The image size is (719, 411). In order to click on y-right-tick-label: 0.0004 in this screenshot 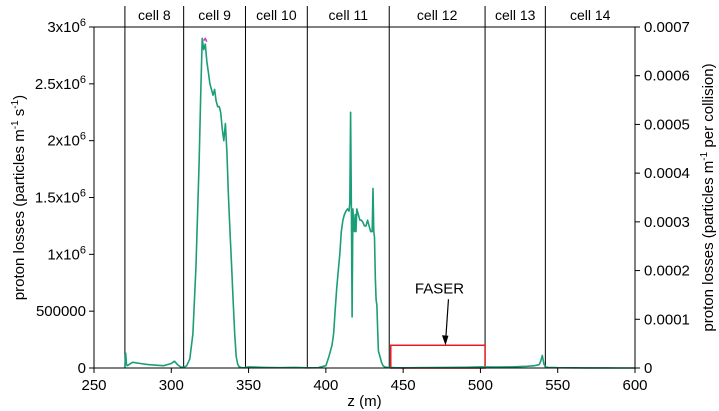, I will do `click(667, 173)`.